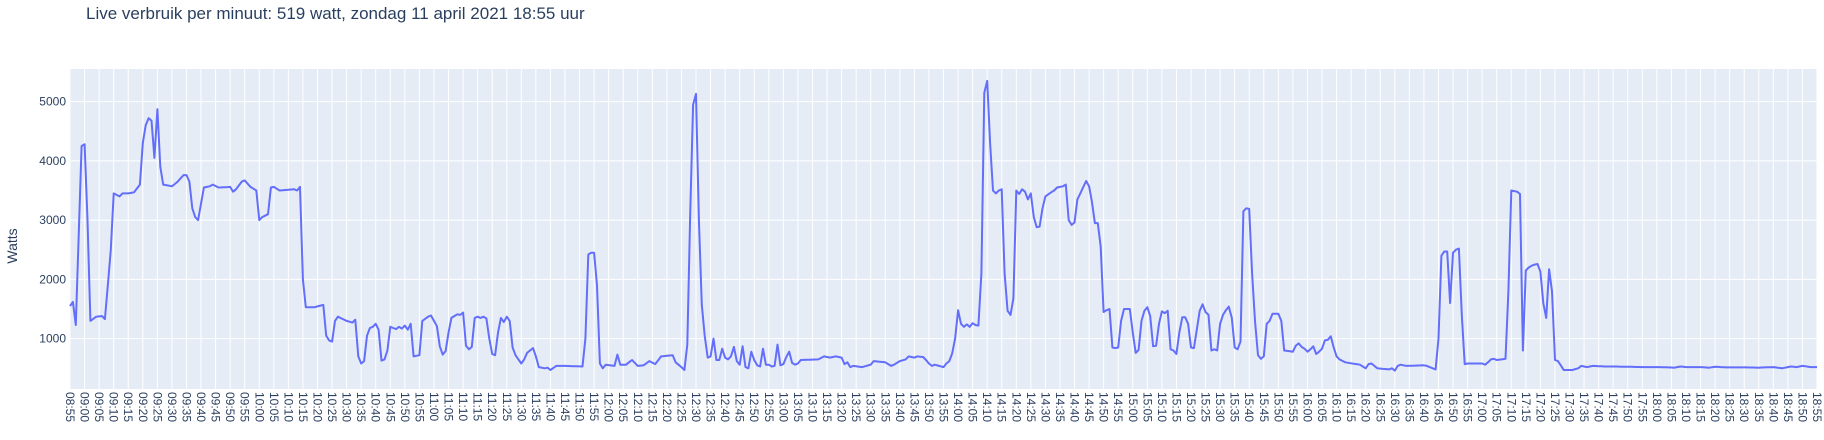  I want to click on x-tick-label: 13:00, so click(783, 407).